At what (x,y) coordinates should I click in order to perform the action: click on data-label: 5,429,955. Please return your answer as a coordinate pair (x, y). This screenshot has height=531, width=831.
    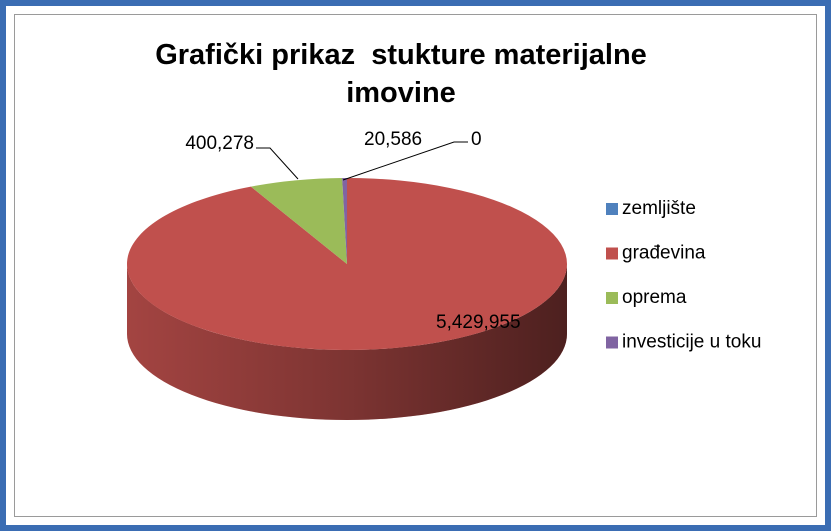
    Looking at the image, I should click on (478, 322).